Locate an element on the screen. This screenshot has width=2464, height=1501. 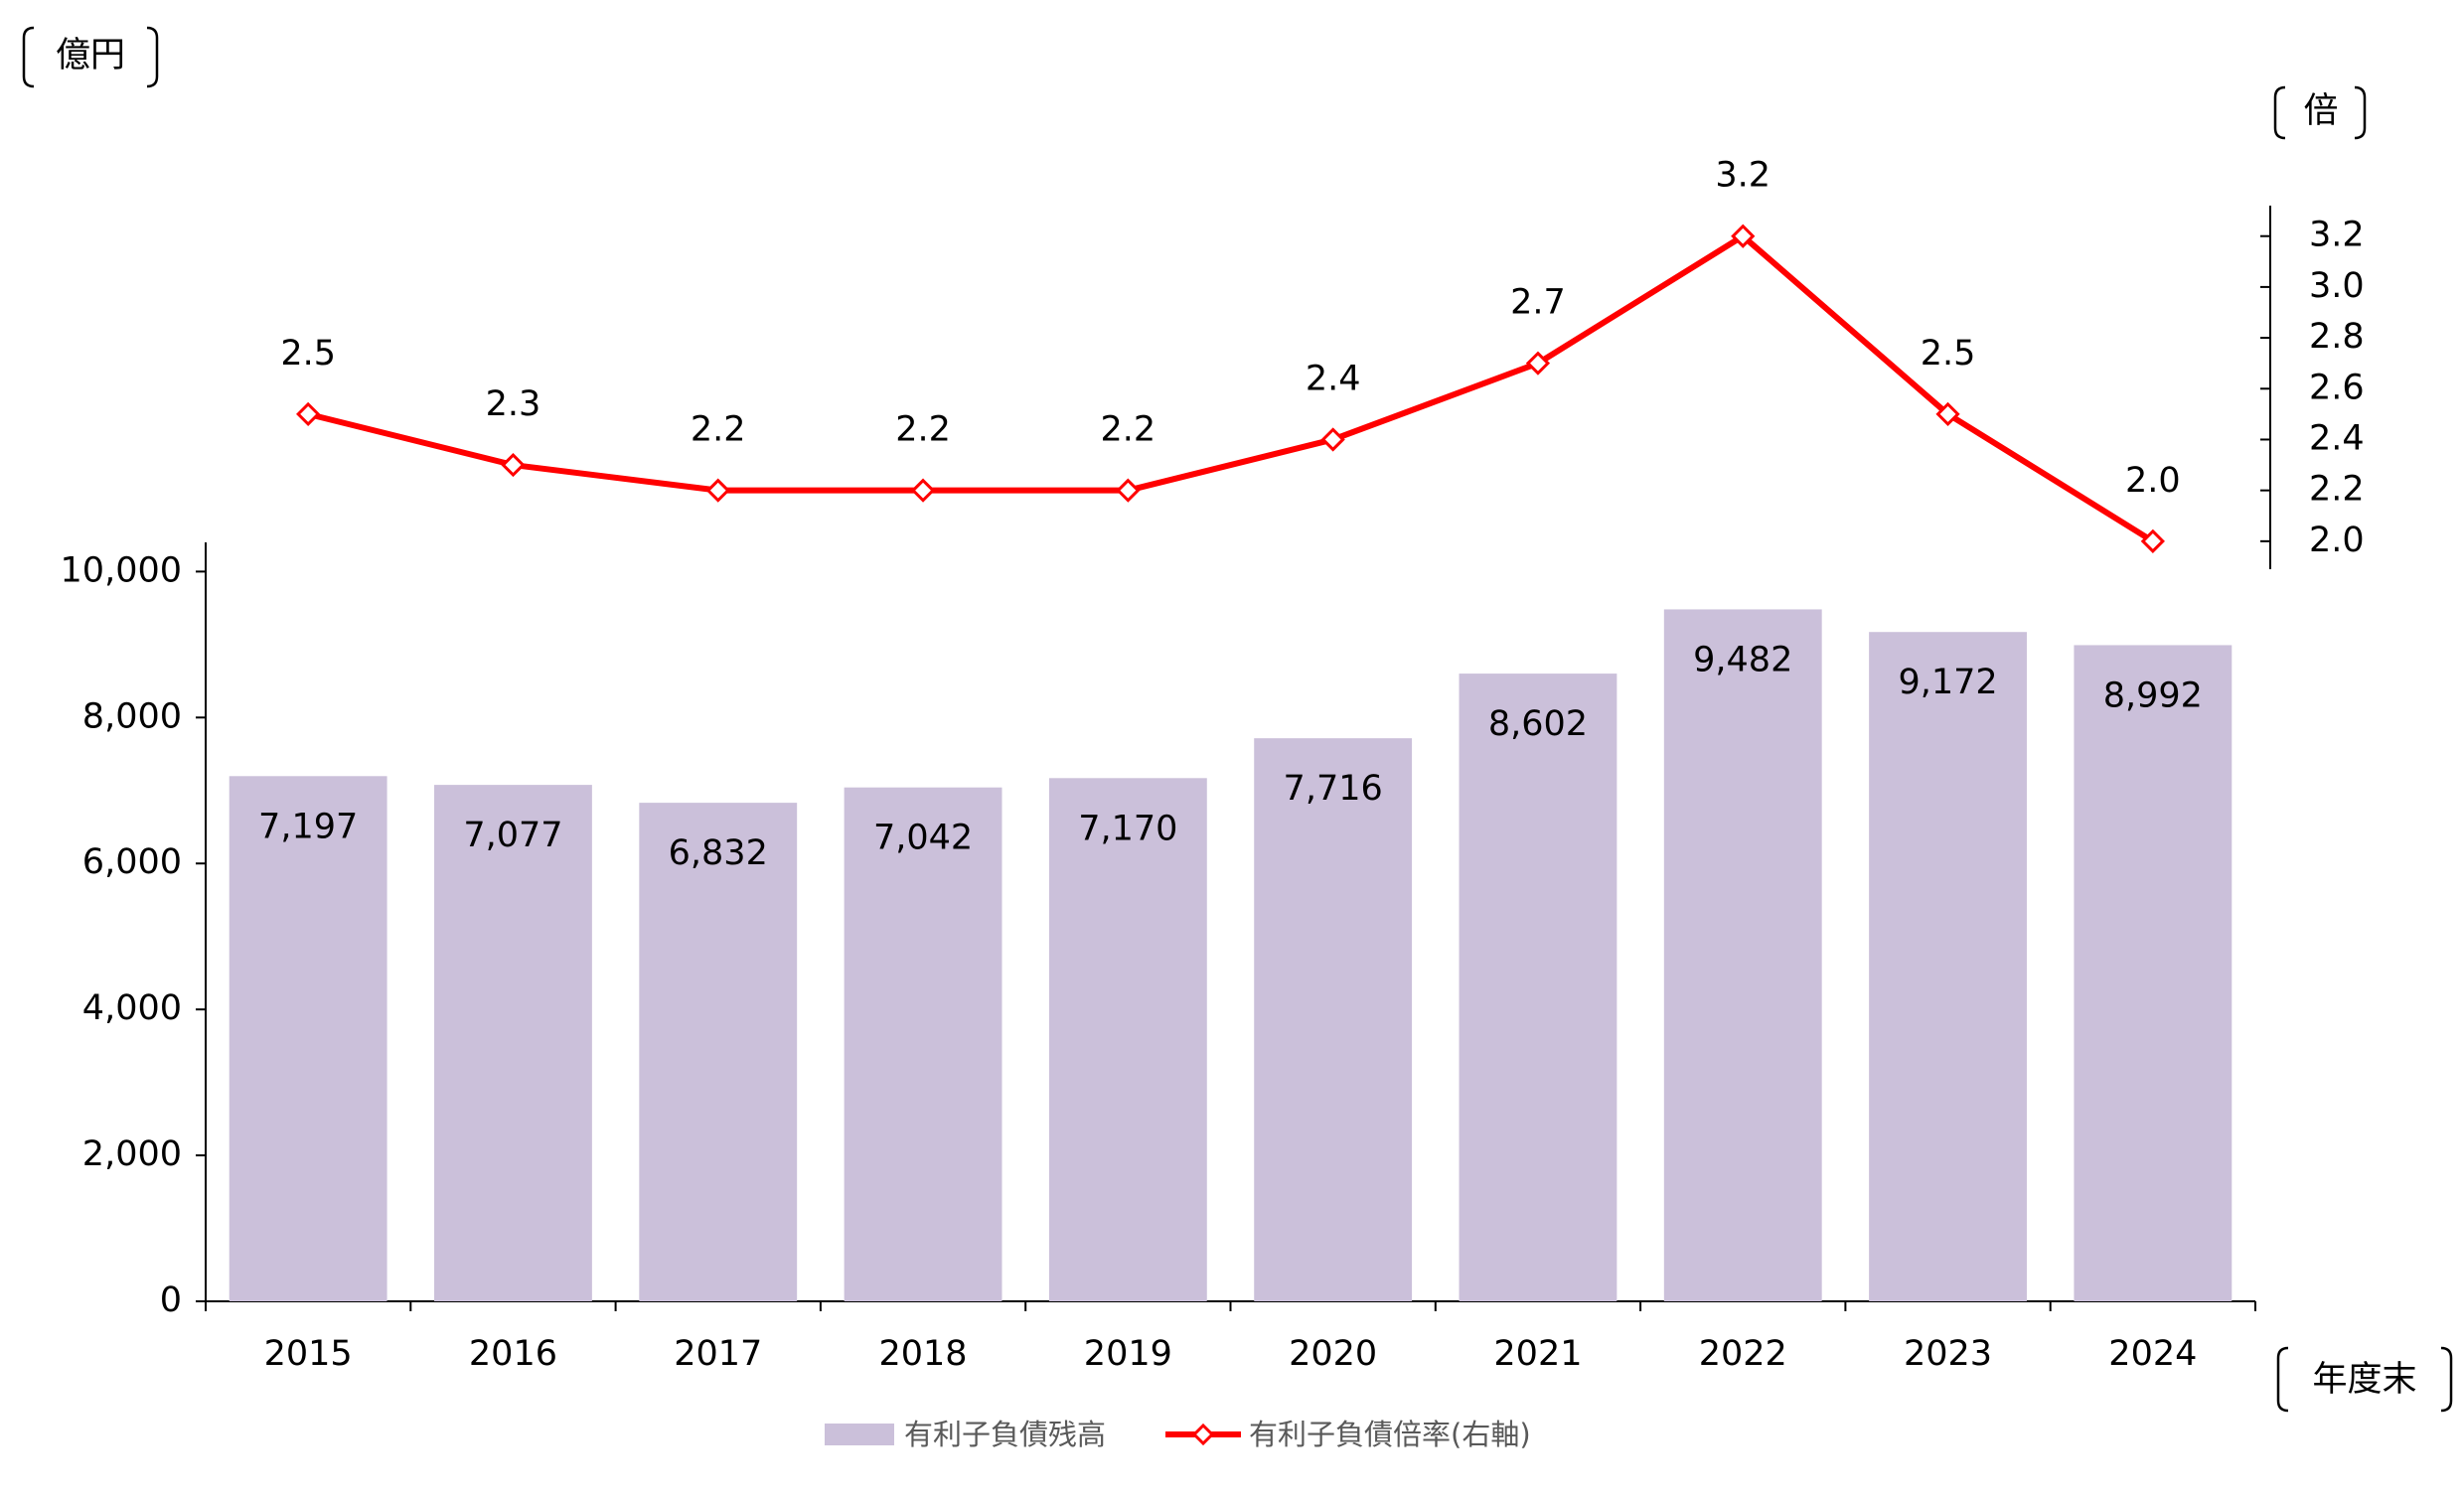
y2-tick-label: 2.6 is located at coordinates (2337, 387).